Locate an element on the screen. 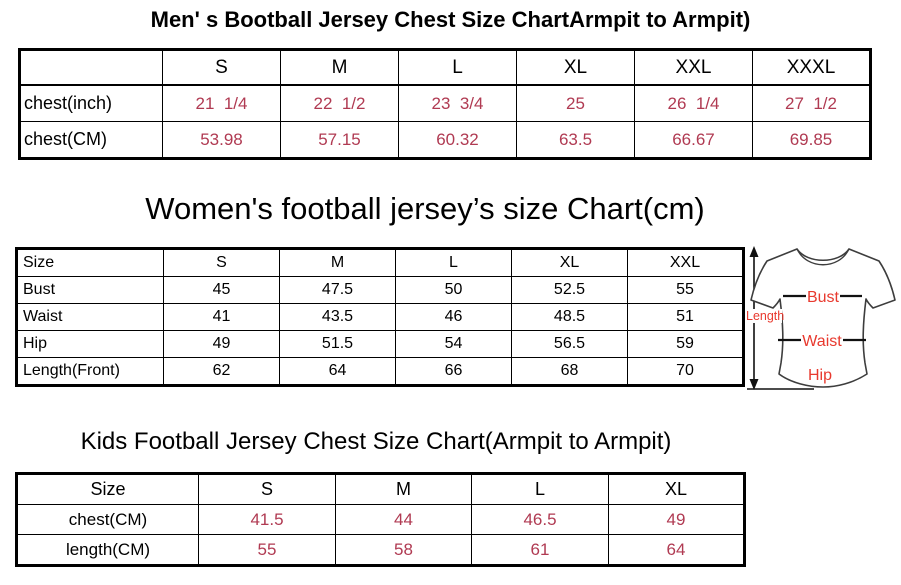  table-header-row: S M L XL XXL XXXL is located at coordinates (445, 67).